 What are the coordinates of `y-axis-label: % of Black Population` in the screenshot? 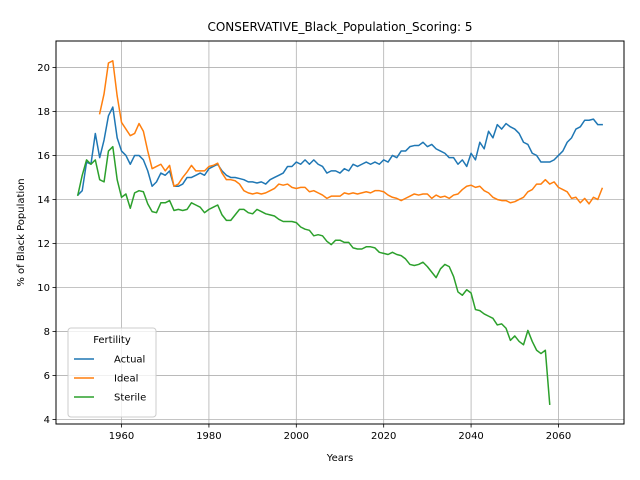 It's located at (21, 232).